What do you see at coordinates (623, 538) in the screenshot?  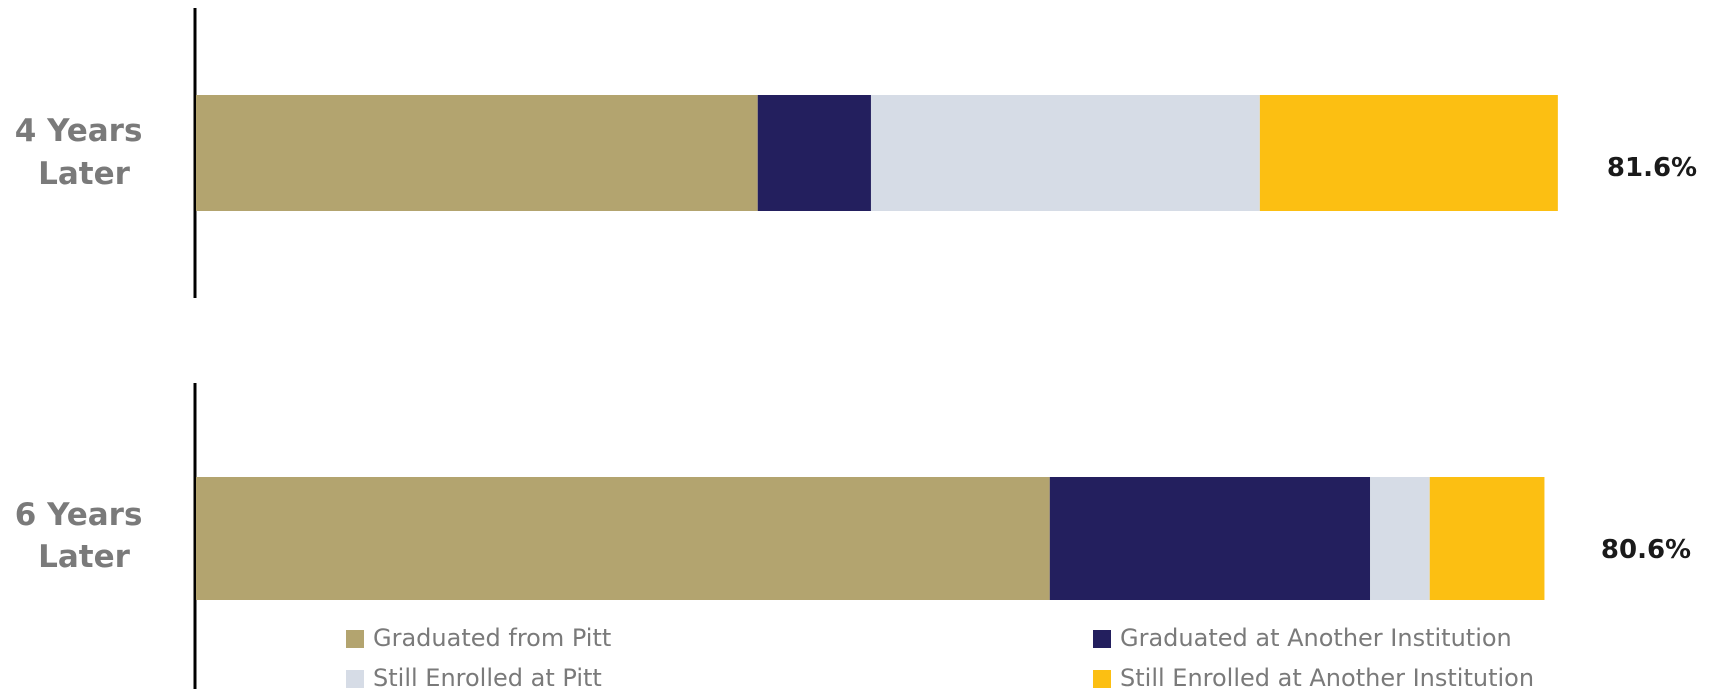 I see `bar-graduated-from-pitt-6-years-later` at bounding box center [623, 538].